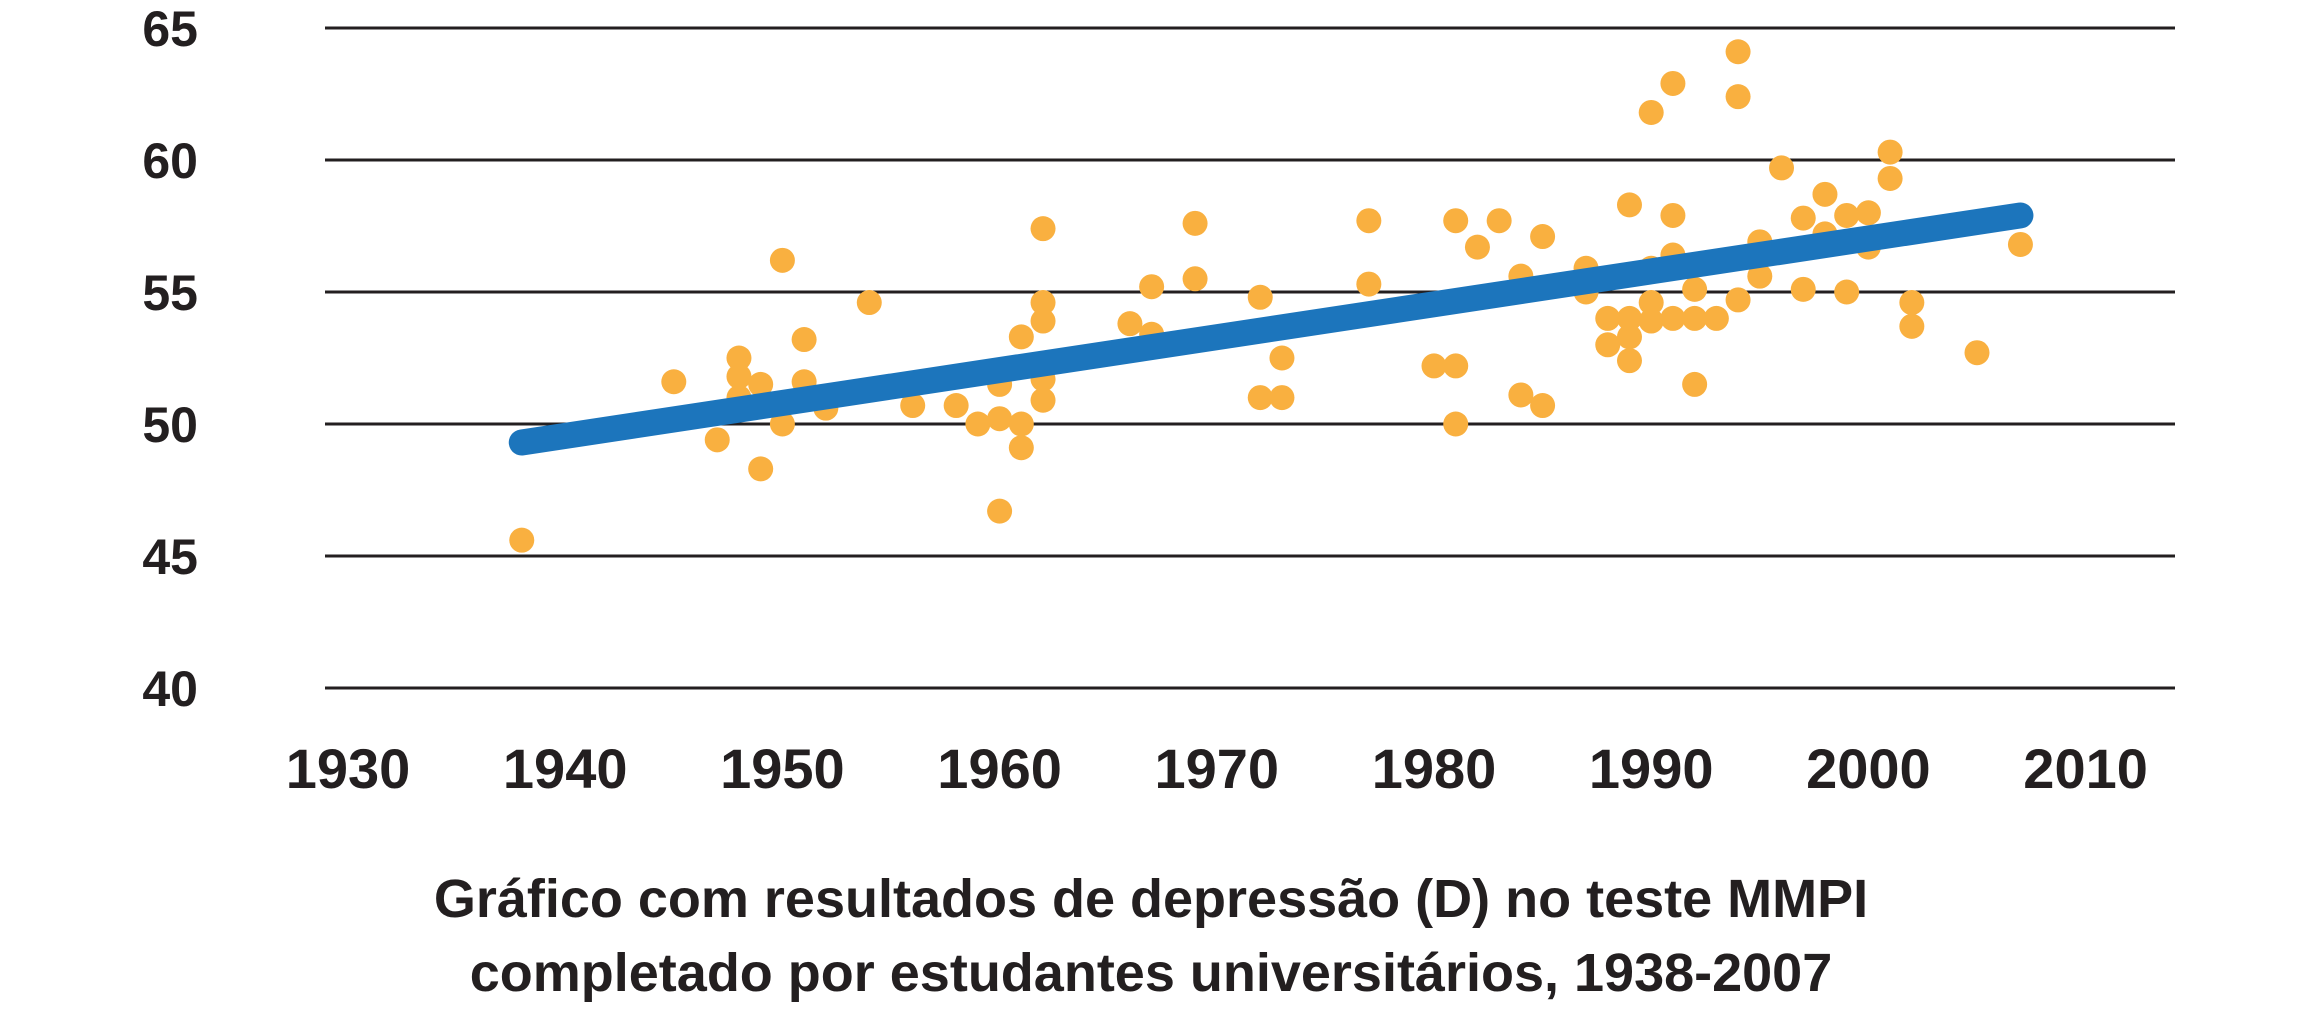  Describe the element at coordinates (170, 161) in the screenshot. I see `y-tick-label: 60` at that location.